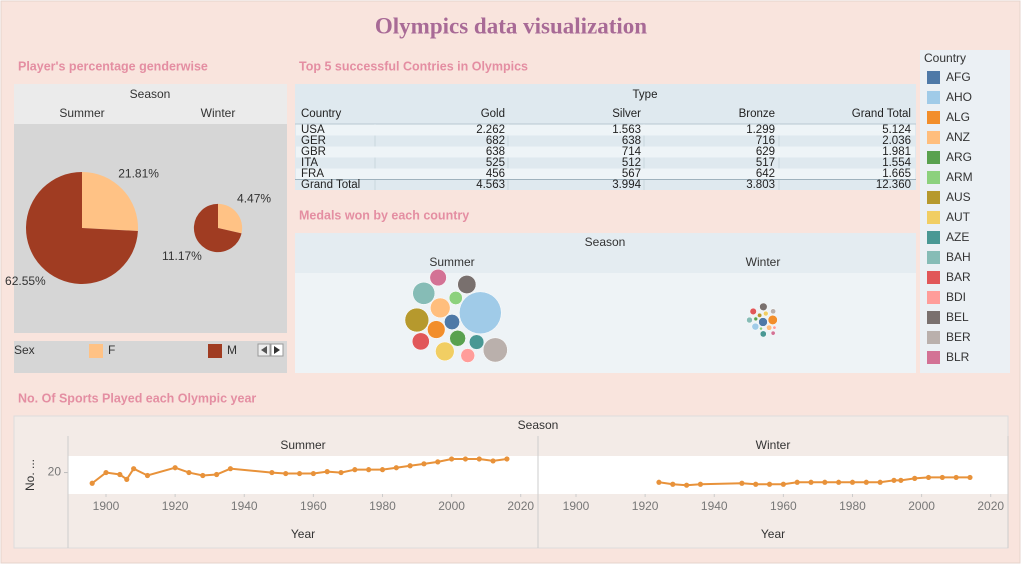  What do you see at coordinates (313, 130) in the screenshot?
I see `table-cell: USA` at bounding box center [313, 130].